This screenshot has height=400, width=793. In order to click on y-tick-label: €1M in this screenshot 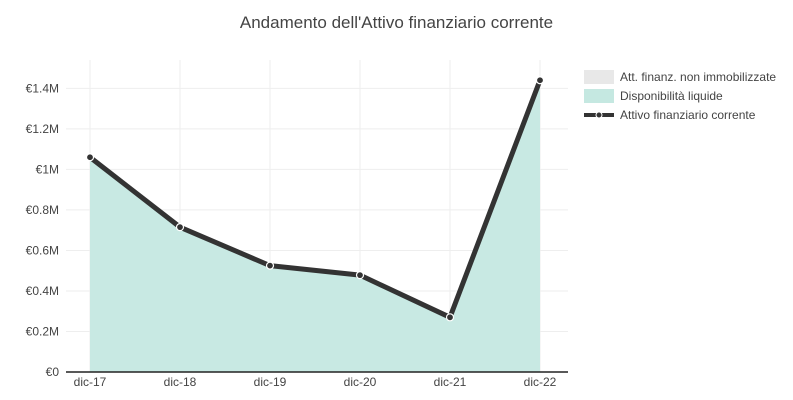, I will do `click(47, 169)`.